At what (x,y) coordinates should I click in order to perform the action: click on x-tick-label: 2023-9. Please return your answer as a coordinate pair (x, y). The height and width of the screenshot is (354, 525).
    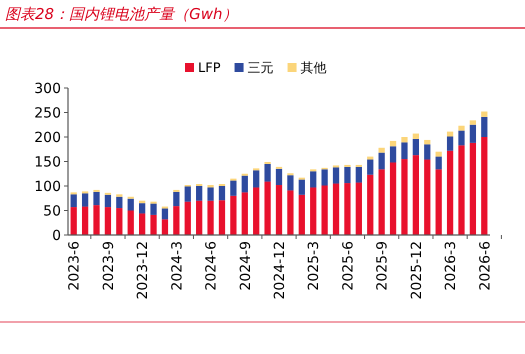
    Looking at the image, I should click on (108, 266).